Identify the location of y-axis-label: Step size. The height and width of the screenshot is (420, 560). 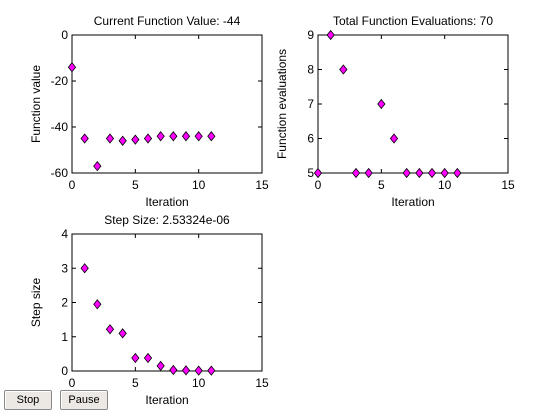
(36, 302).